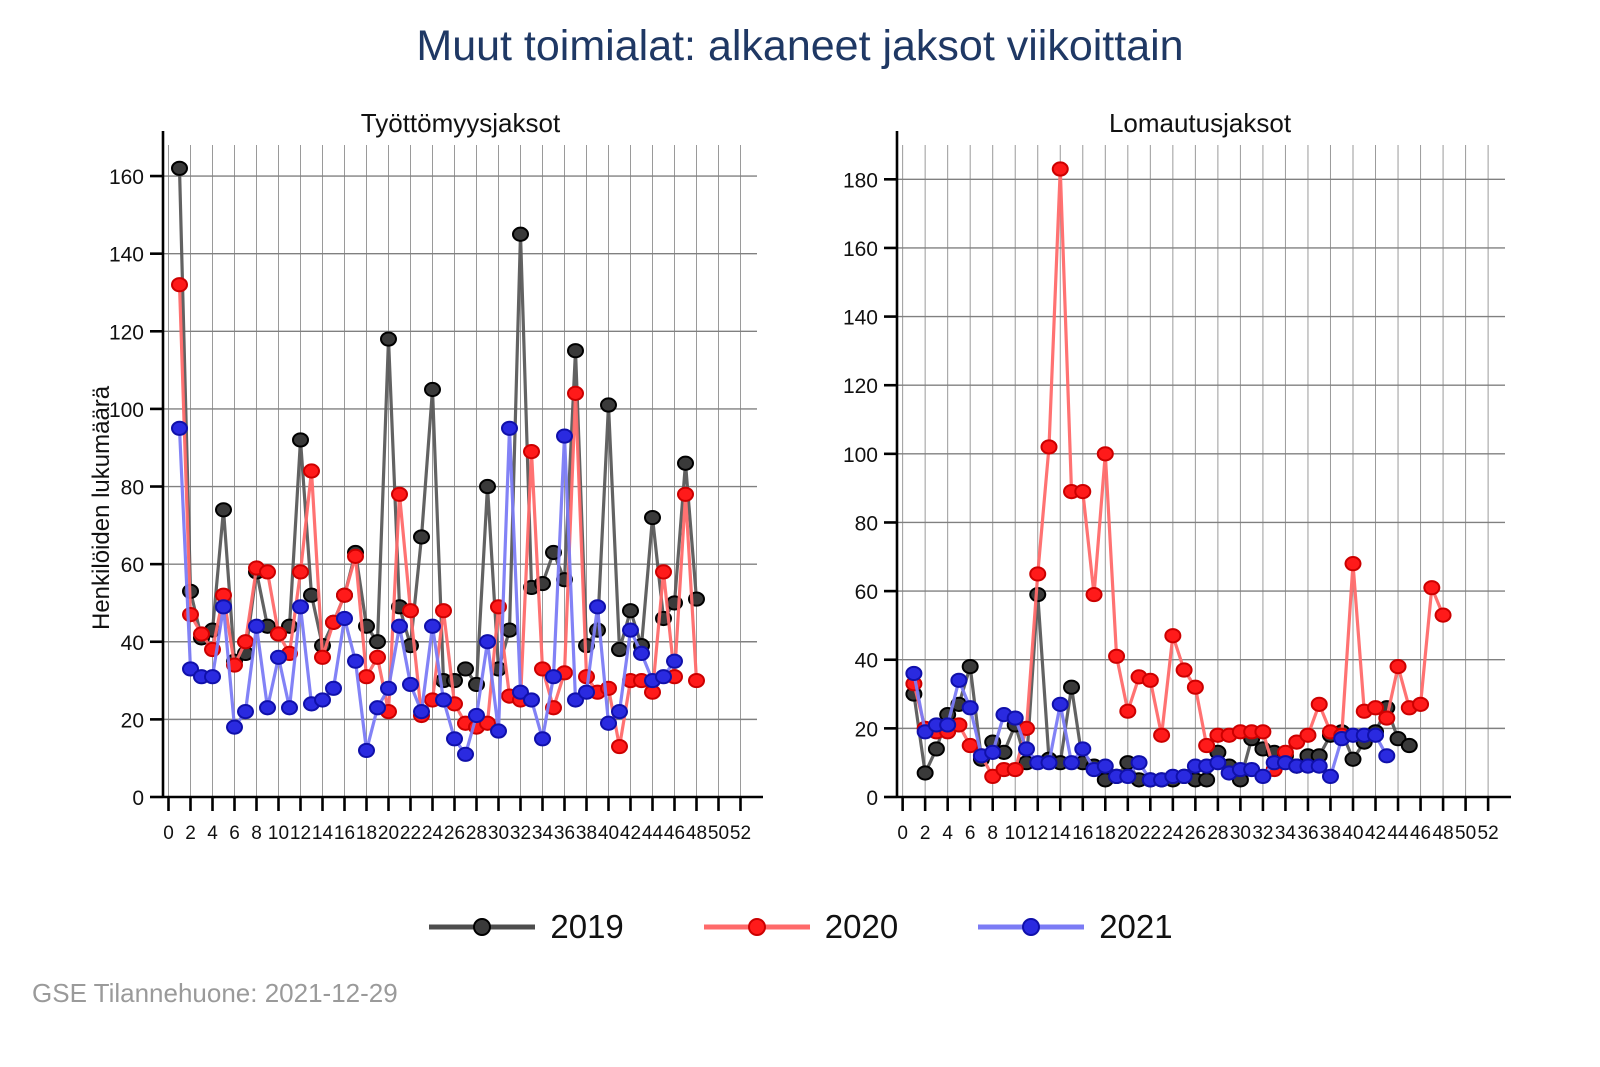 The width and height of the screenshot is (1600, 1067). I want to click on legend-swatch-2020-icon, so click(756, 927).